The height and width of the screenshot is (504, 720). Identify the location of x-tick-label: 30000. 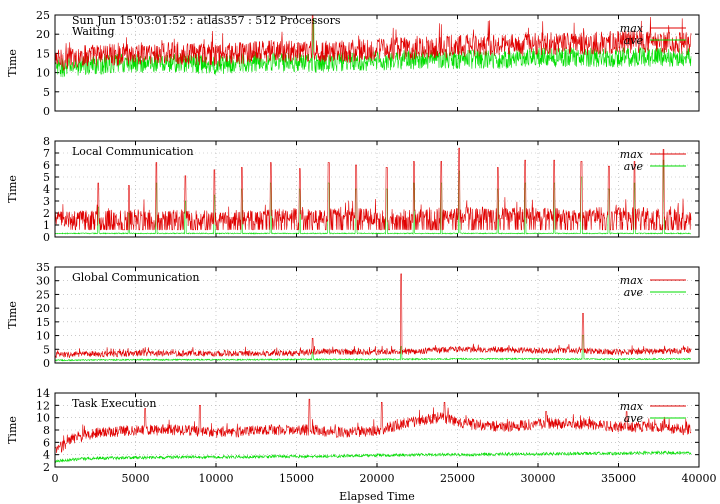
(538, 478).